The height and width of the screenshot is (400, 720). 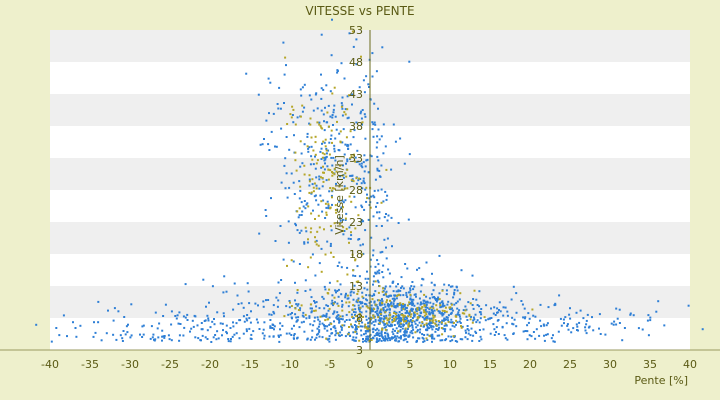 What do you see at coordinates (356, 62) in the screenshot?
I see `y-tick-label: 48` at bounding box center [356, 62].